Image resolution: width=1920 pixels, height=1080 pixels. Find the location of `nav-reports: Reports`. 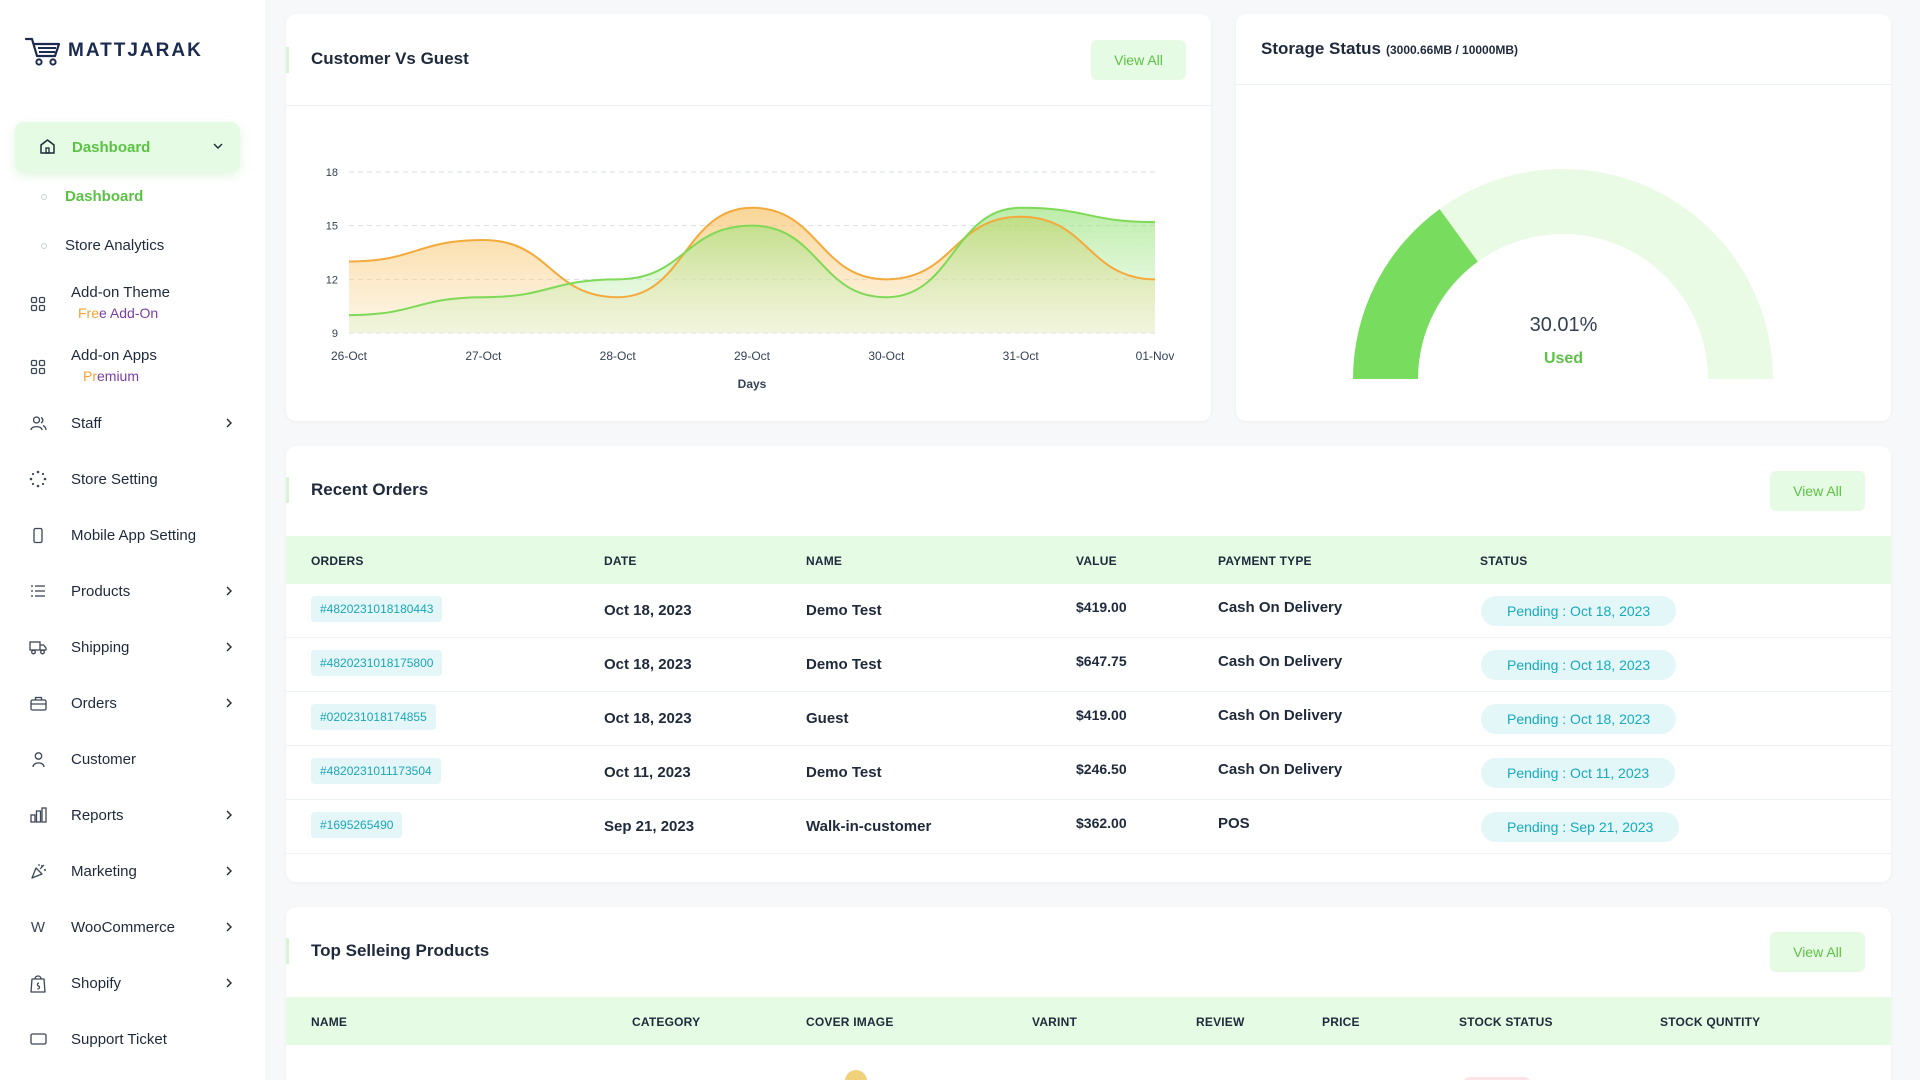

nav-reports: Reports is located at coordinates (132, 815).